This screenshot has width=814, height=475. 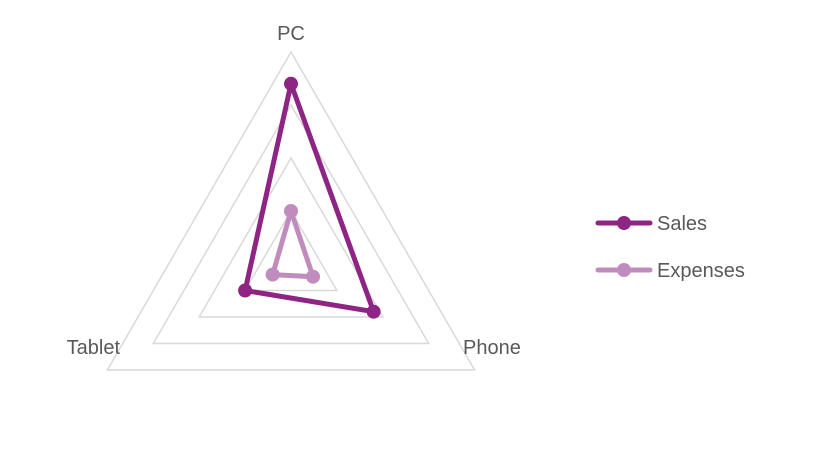 I want to click on series-layer, so click(x=309, y=197).